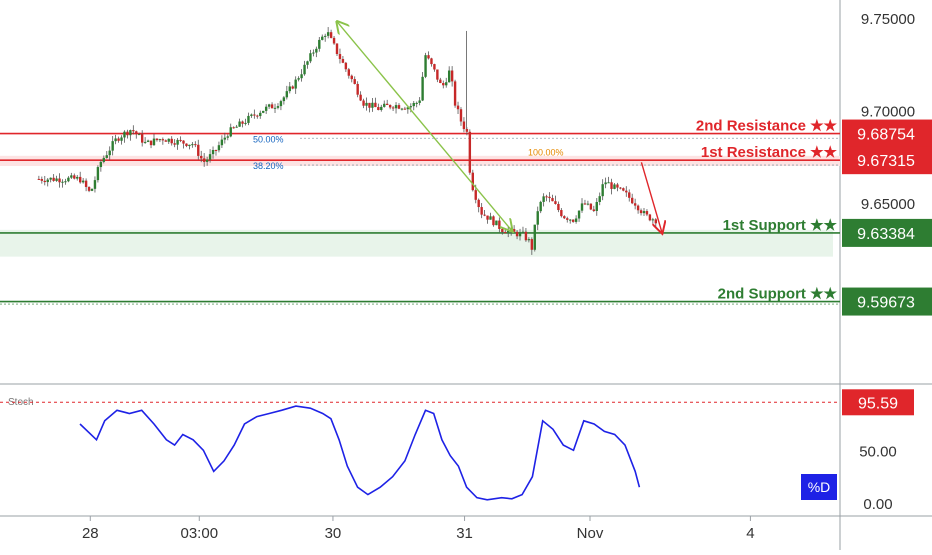 The image size is (932, 555). I want to click on time-axis-label: 30, so click(333, 533).